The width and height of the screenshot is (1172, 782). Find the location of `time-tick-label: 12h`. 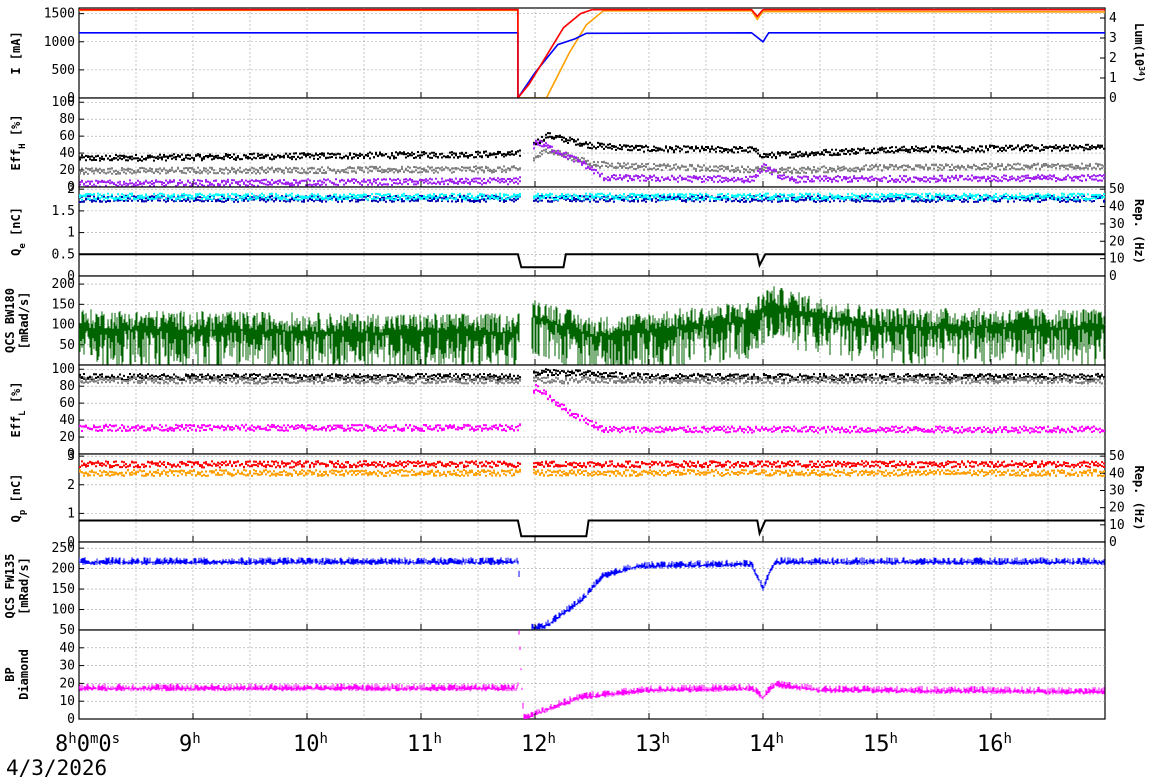

time-tick-label: 12h is located at coordinates (538, 744).